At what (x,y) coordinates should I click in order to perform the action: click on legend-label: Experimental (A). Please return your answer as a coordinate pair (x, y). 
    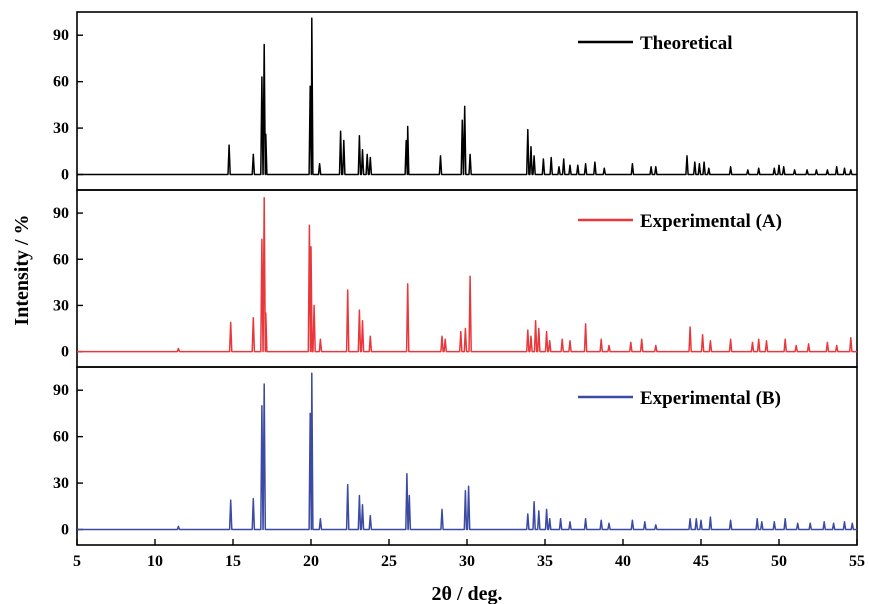
    Looking at the image, I should click on (711, 221).